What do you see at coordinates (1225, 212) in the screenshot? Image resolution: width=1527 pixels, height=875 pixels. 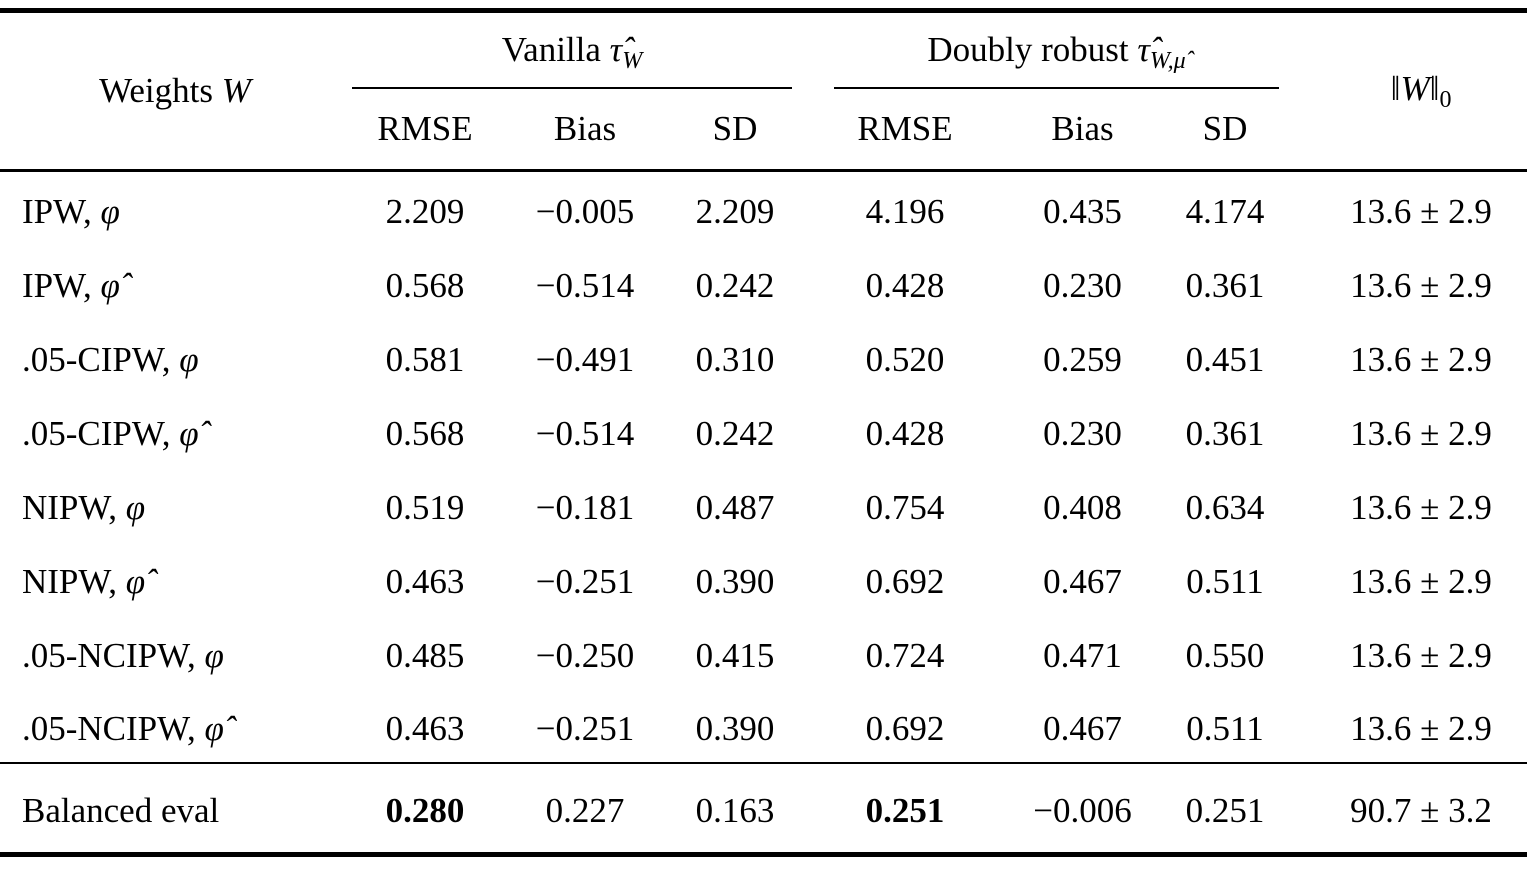 I see `doubly-robust-sd-cell: 4.174` at bounding box center [1225, 212].